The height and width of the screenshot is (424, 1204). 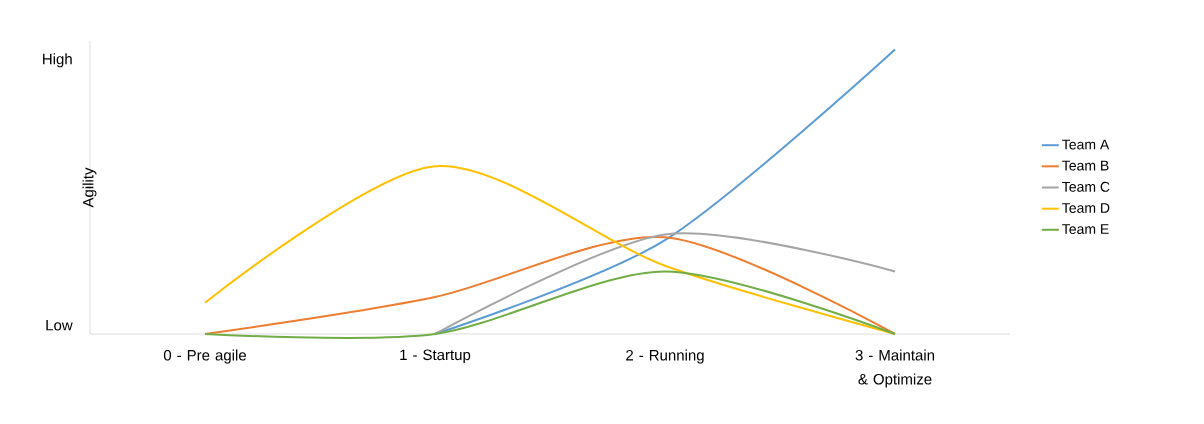 What do you see at coordinates (1086, 186) in the screenshot?
I see `legend-label: Team C` at bounding box center [1086, 186].